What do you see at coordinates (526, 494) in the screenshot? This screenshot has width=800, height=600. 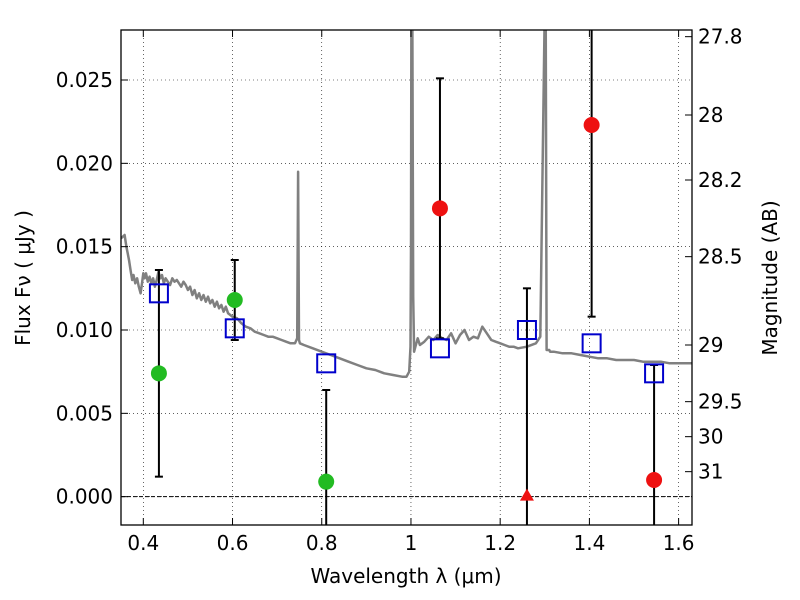 I see `upper-limit-triangle` at bounding box center [526, 494].